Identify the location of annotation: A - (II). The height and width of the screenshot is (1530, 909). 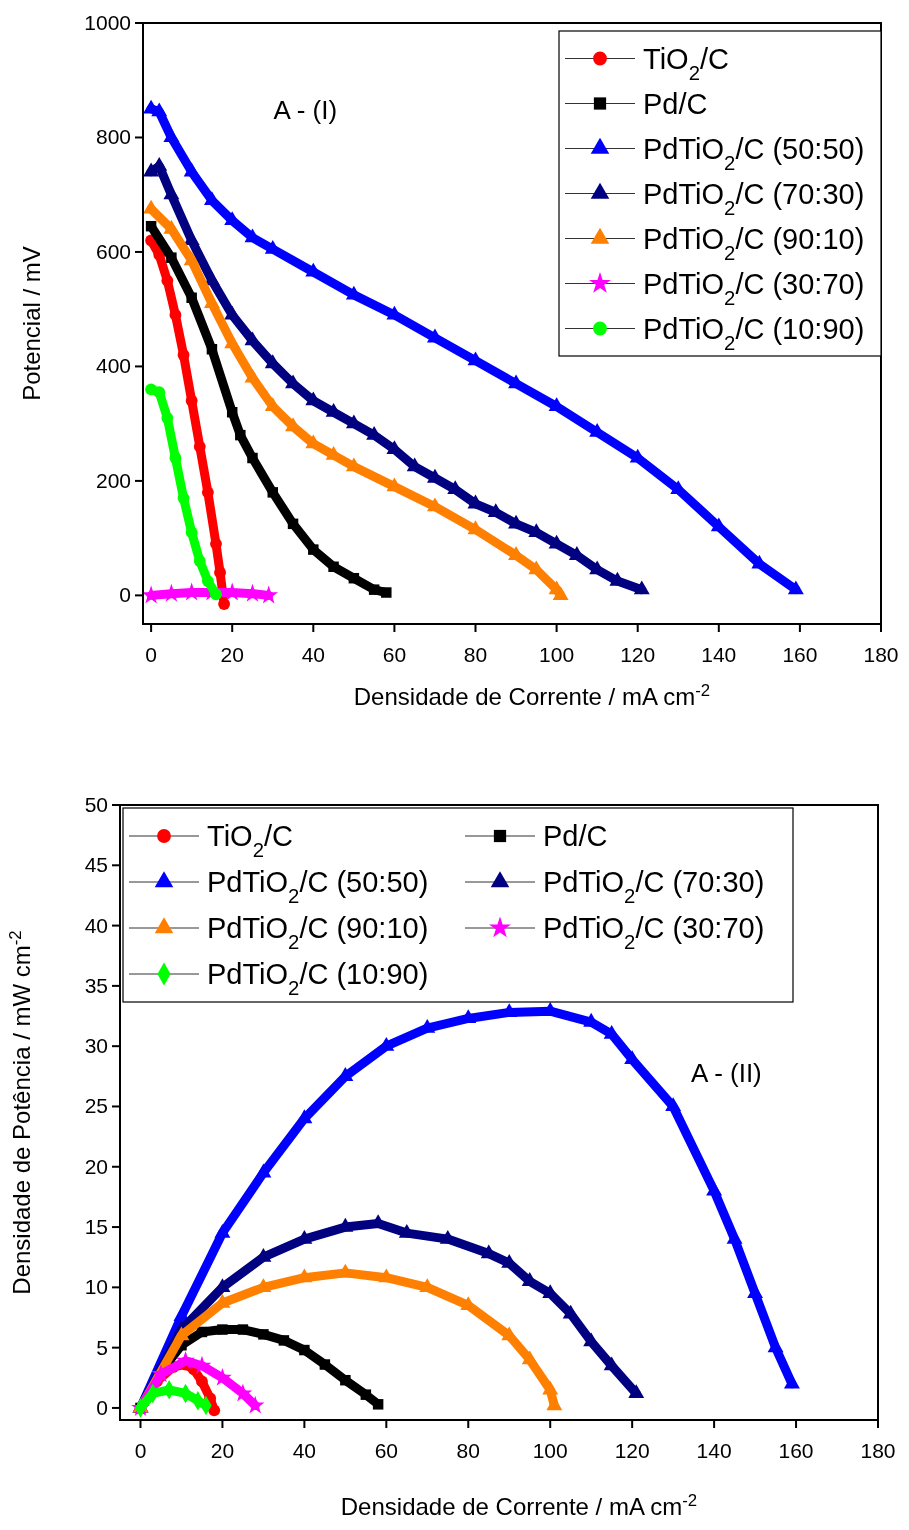
(726, 1072).